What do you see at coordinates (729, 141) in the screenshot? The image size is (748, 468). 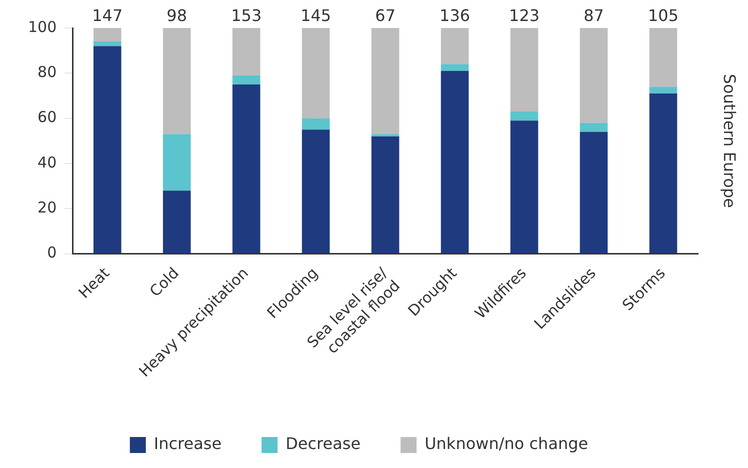 I see `y2-axis-title: Southern Europe` at bounding box center [729, 141].